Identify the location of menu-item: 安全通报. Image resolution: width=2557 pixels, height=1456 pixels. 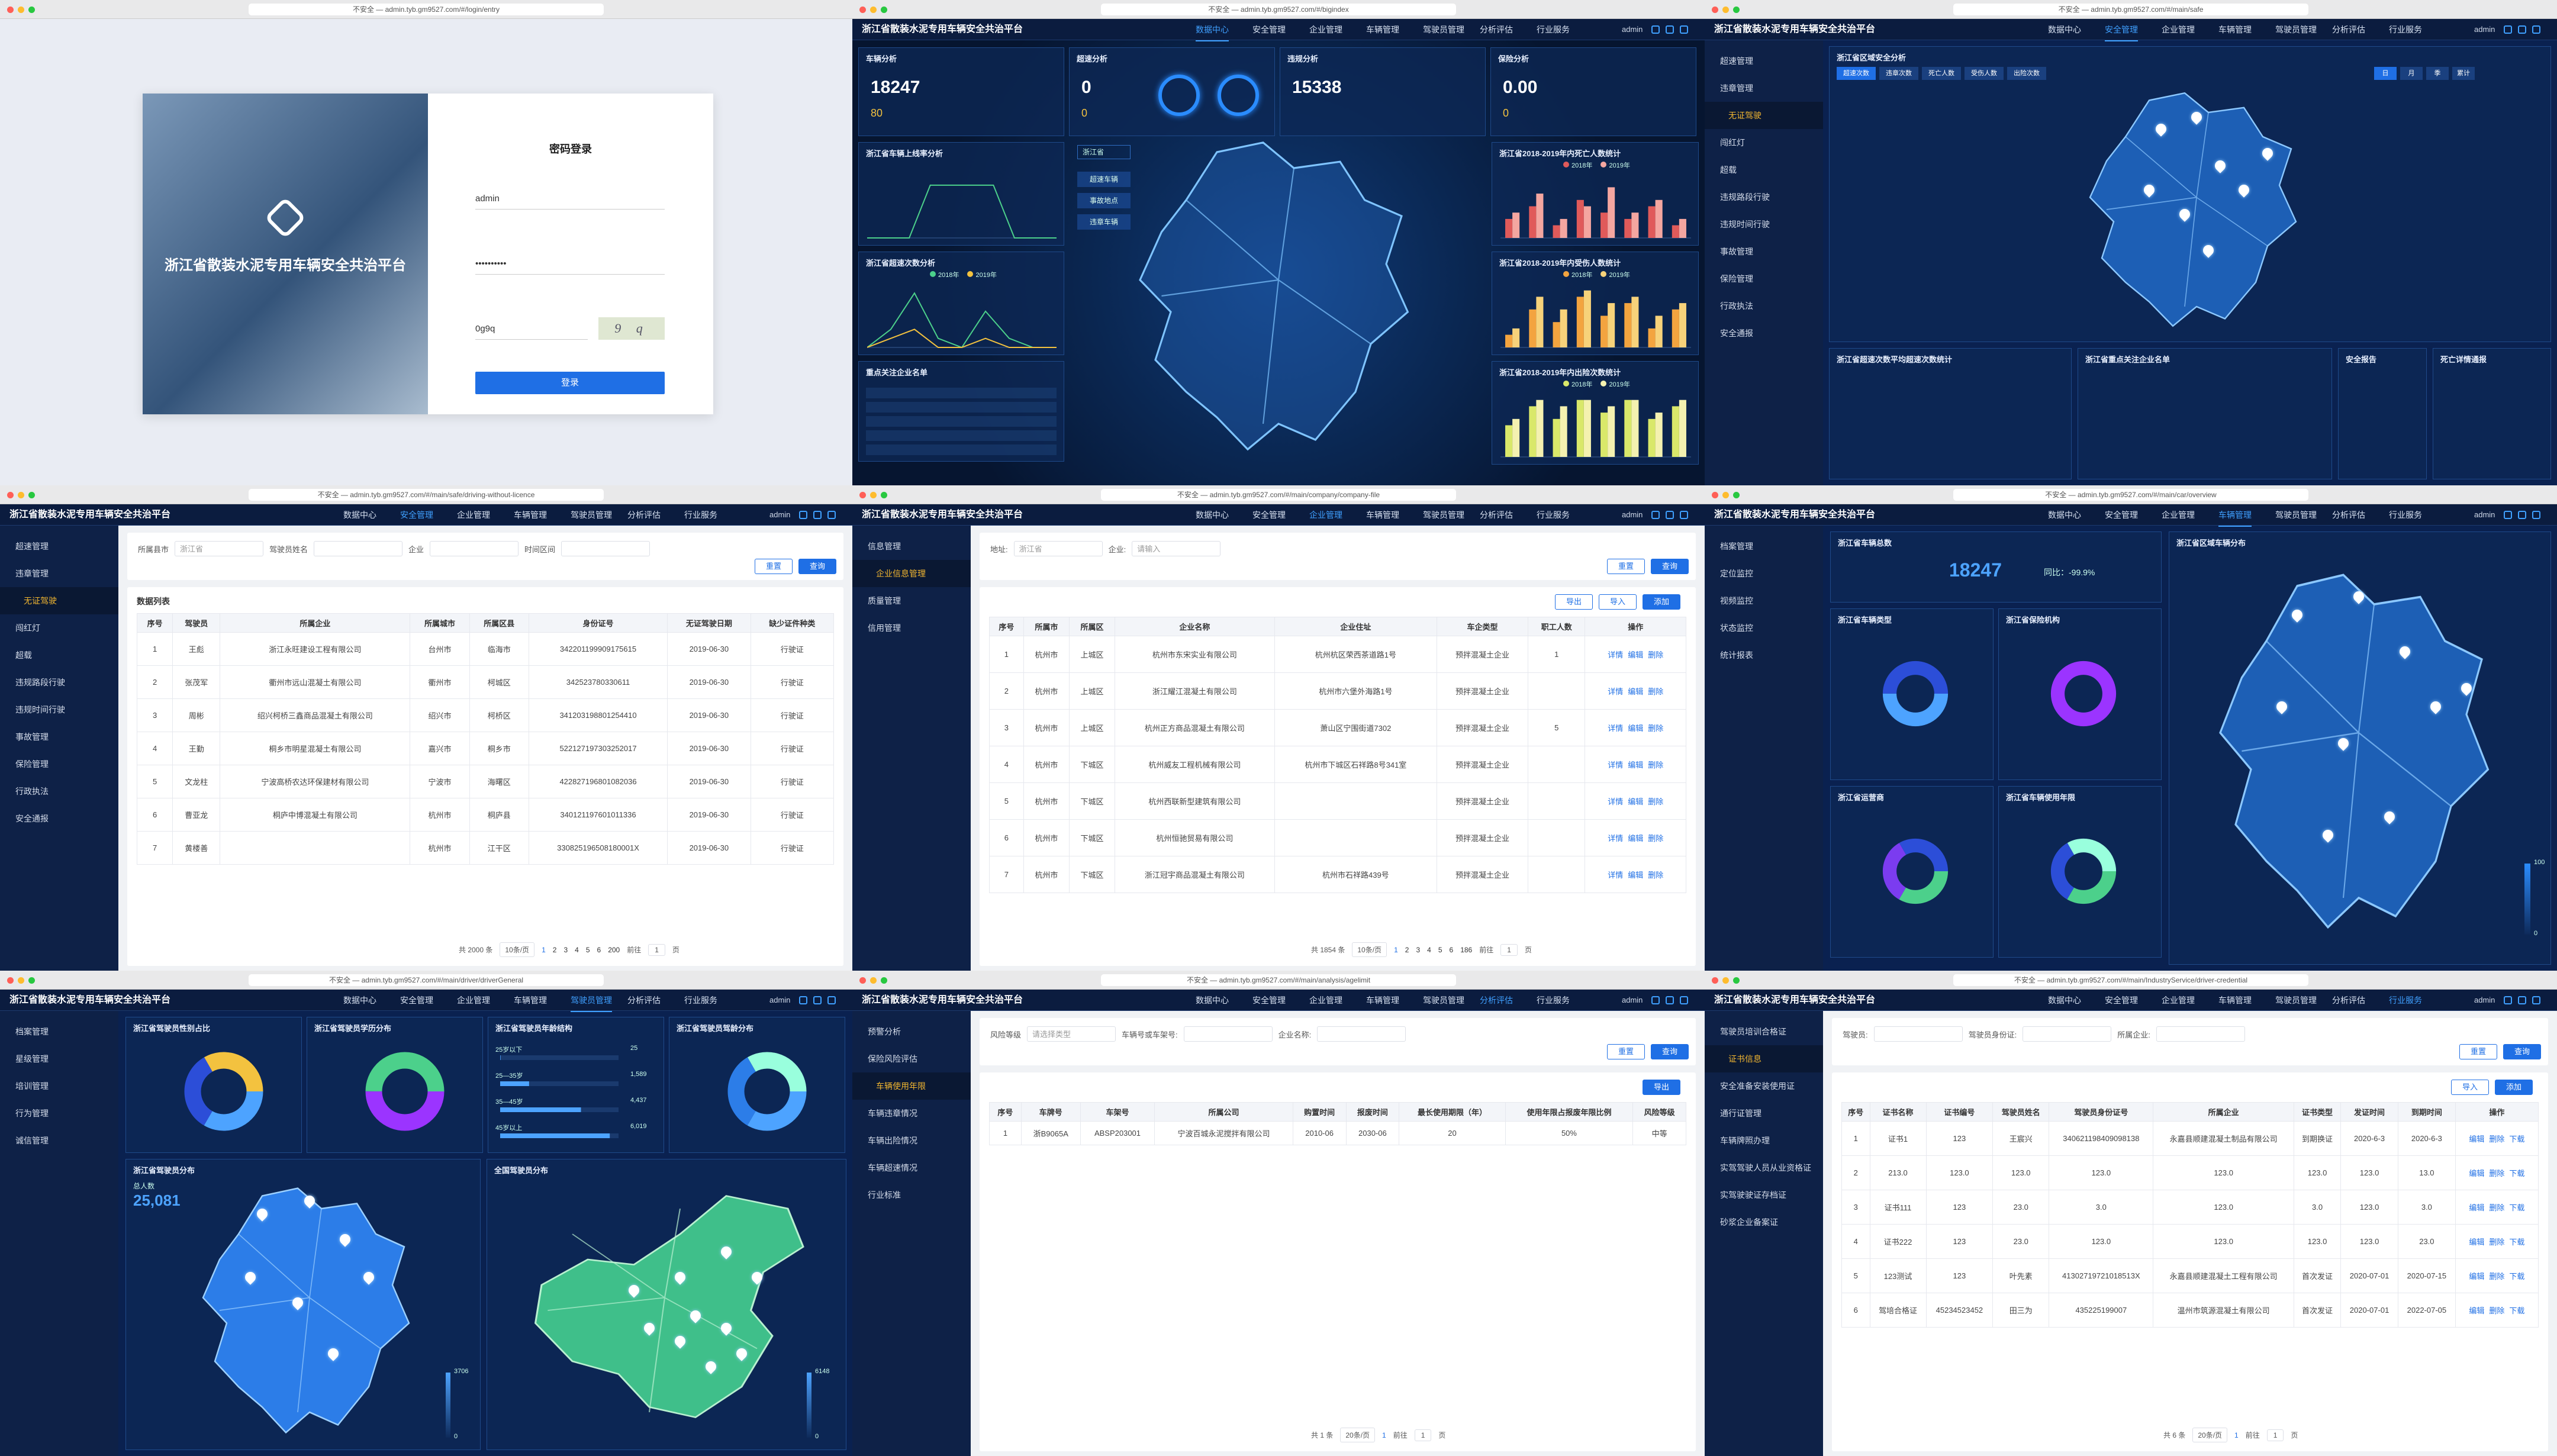
(59, 819).